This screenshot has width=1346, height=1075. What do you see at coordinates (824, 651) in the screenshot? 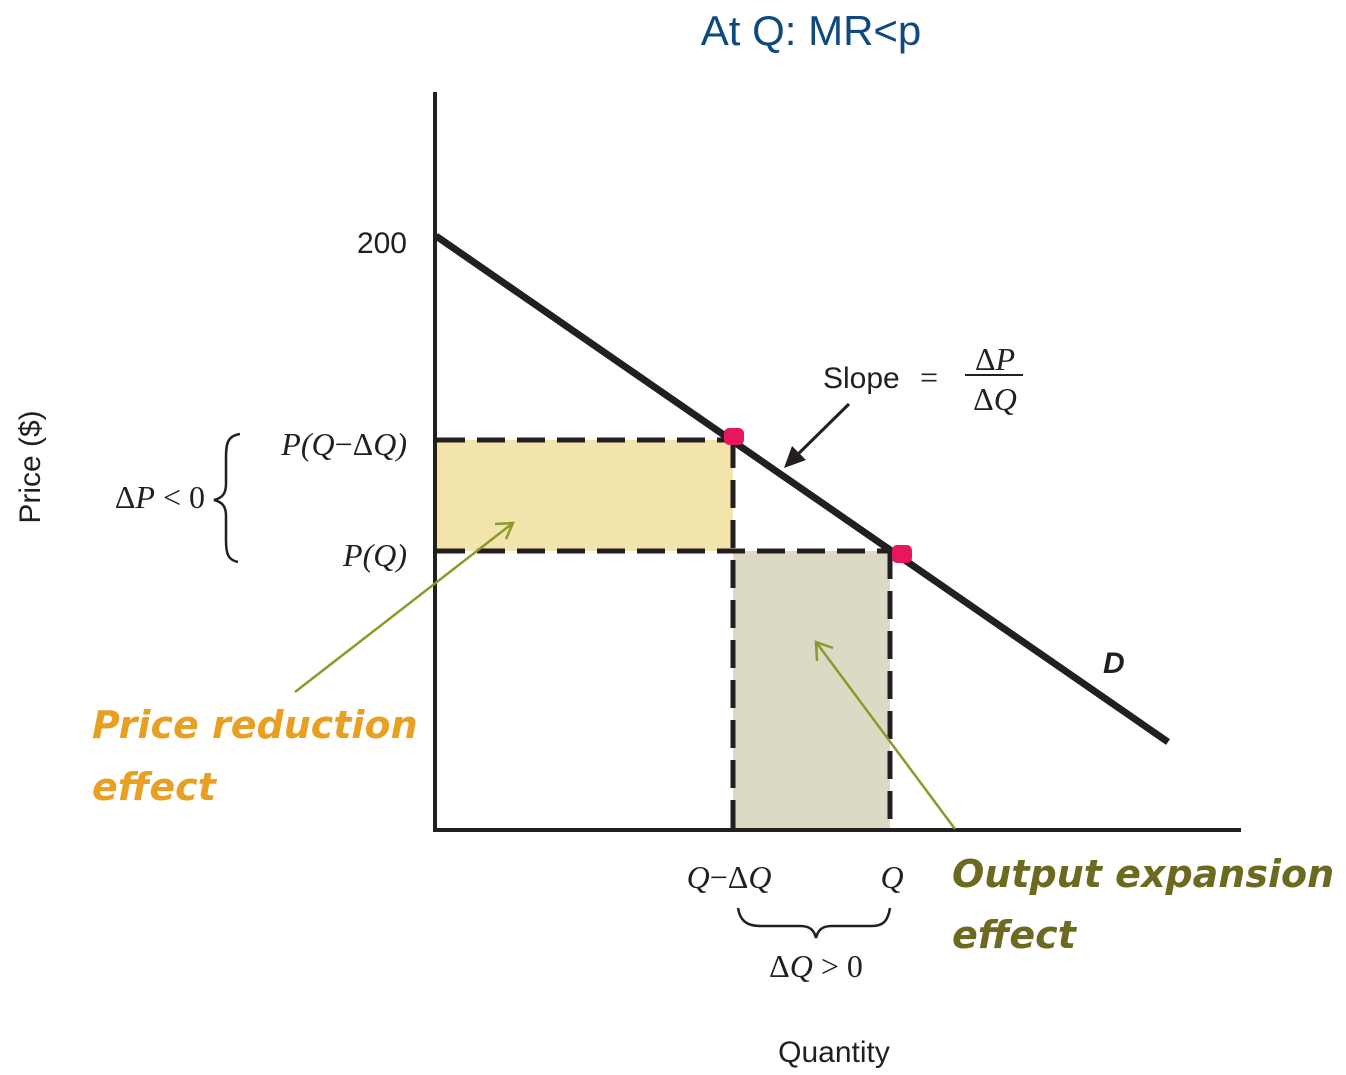
I see `output-effect-arrowhead` at bounding box center [824, 651].